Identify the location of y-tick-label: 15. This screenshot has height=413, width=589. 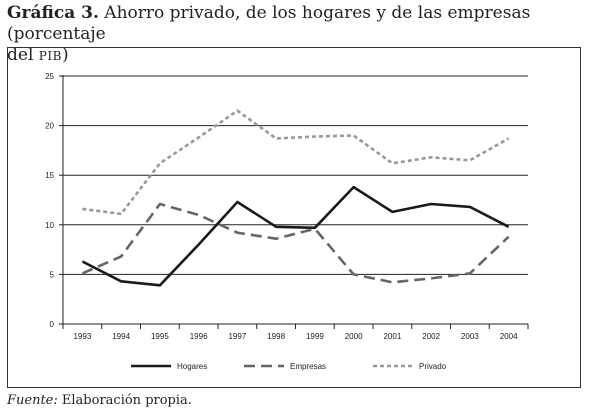
(49, 175).